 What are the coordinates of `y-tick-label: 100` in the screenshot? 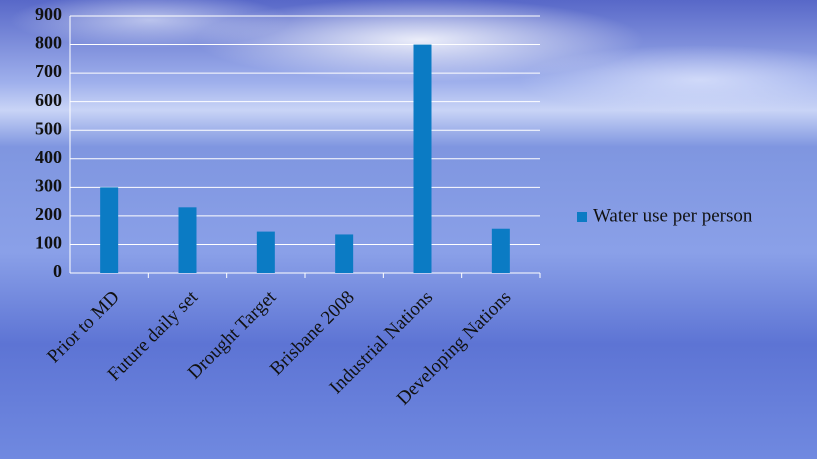 It's located at (48, 243).